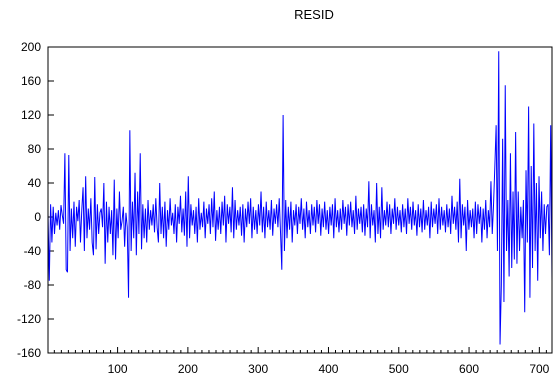 The width and height of the screenshot is (553, 380). What do you see at coordinates (35, 183) in the screenshot?
I see `y-tick-label: 40` at bounding box center [35, 183].